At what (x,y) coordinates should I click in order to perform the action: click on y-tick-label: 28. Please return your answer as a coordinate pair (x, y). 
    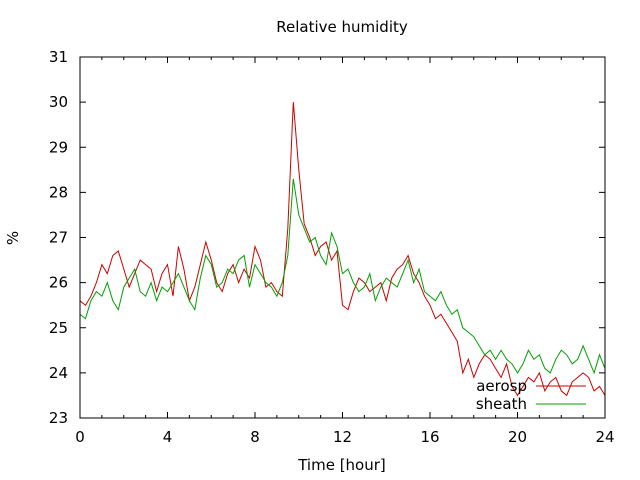
    Looking at the image, I should click on (58, 192).